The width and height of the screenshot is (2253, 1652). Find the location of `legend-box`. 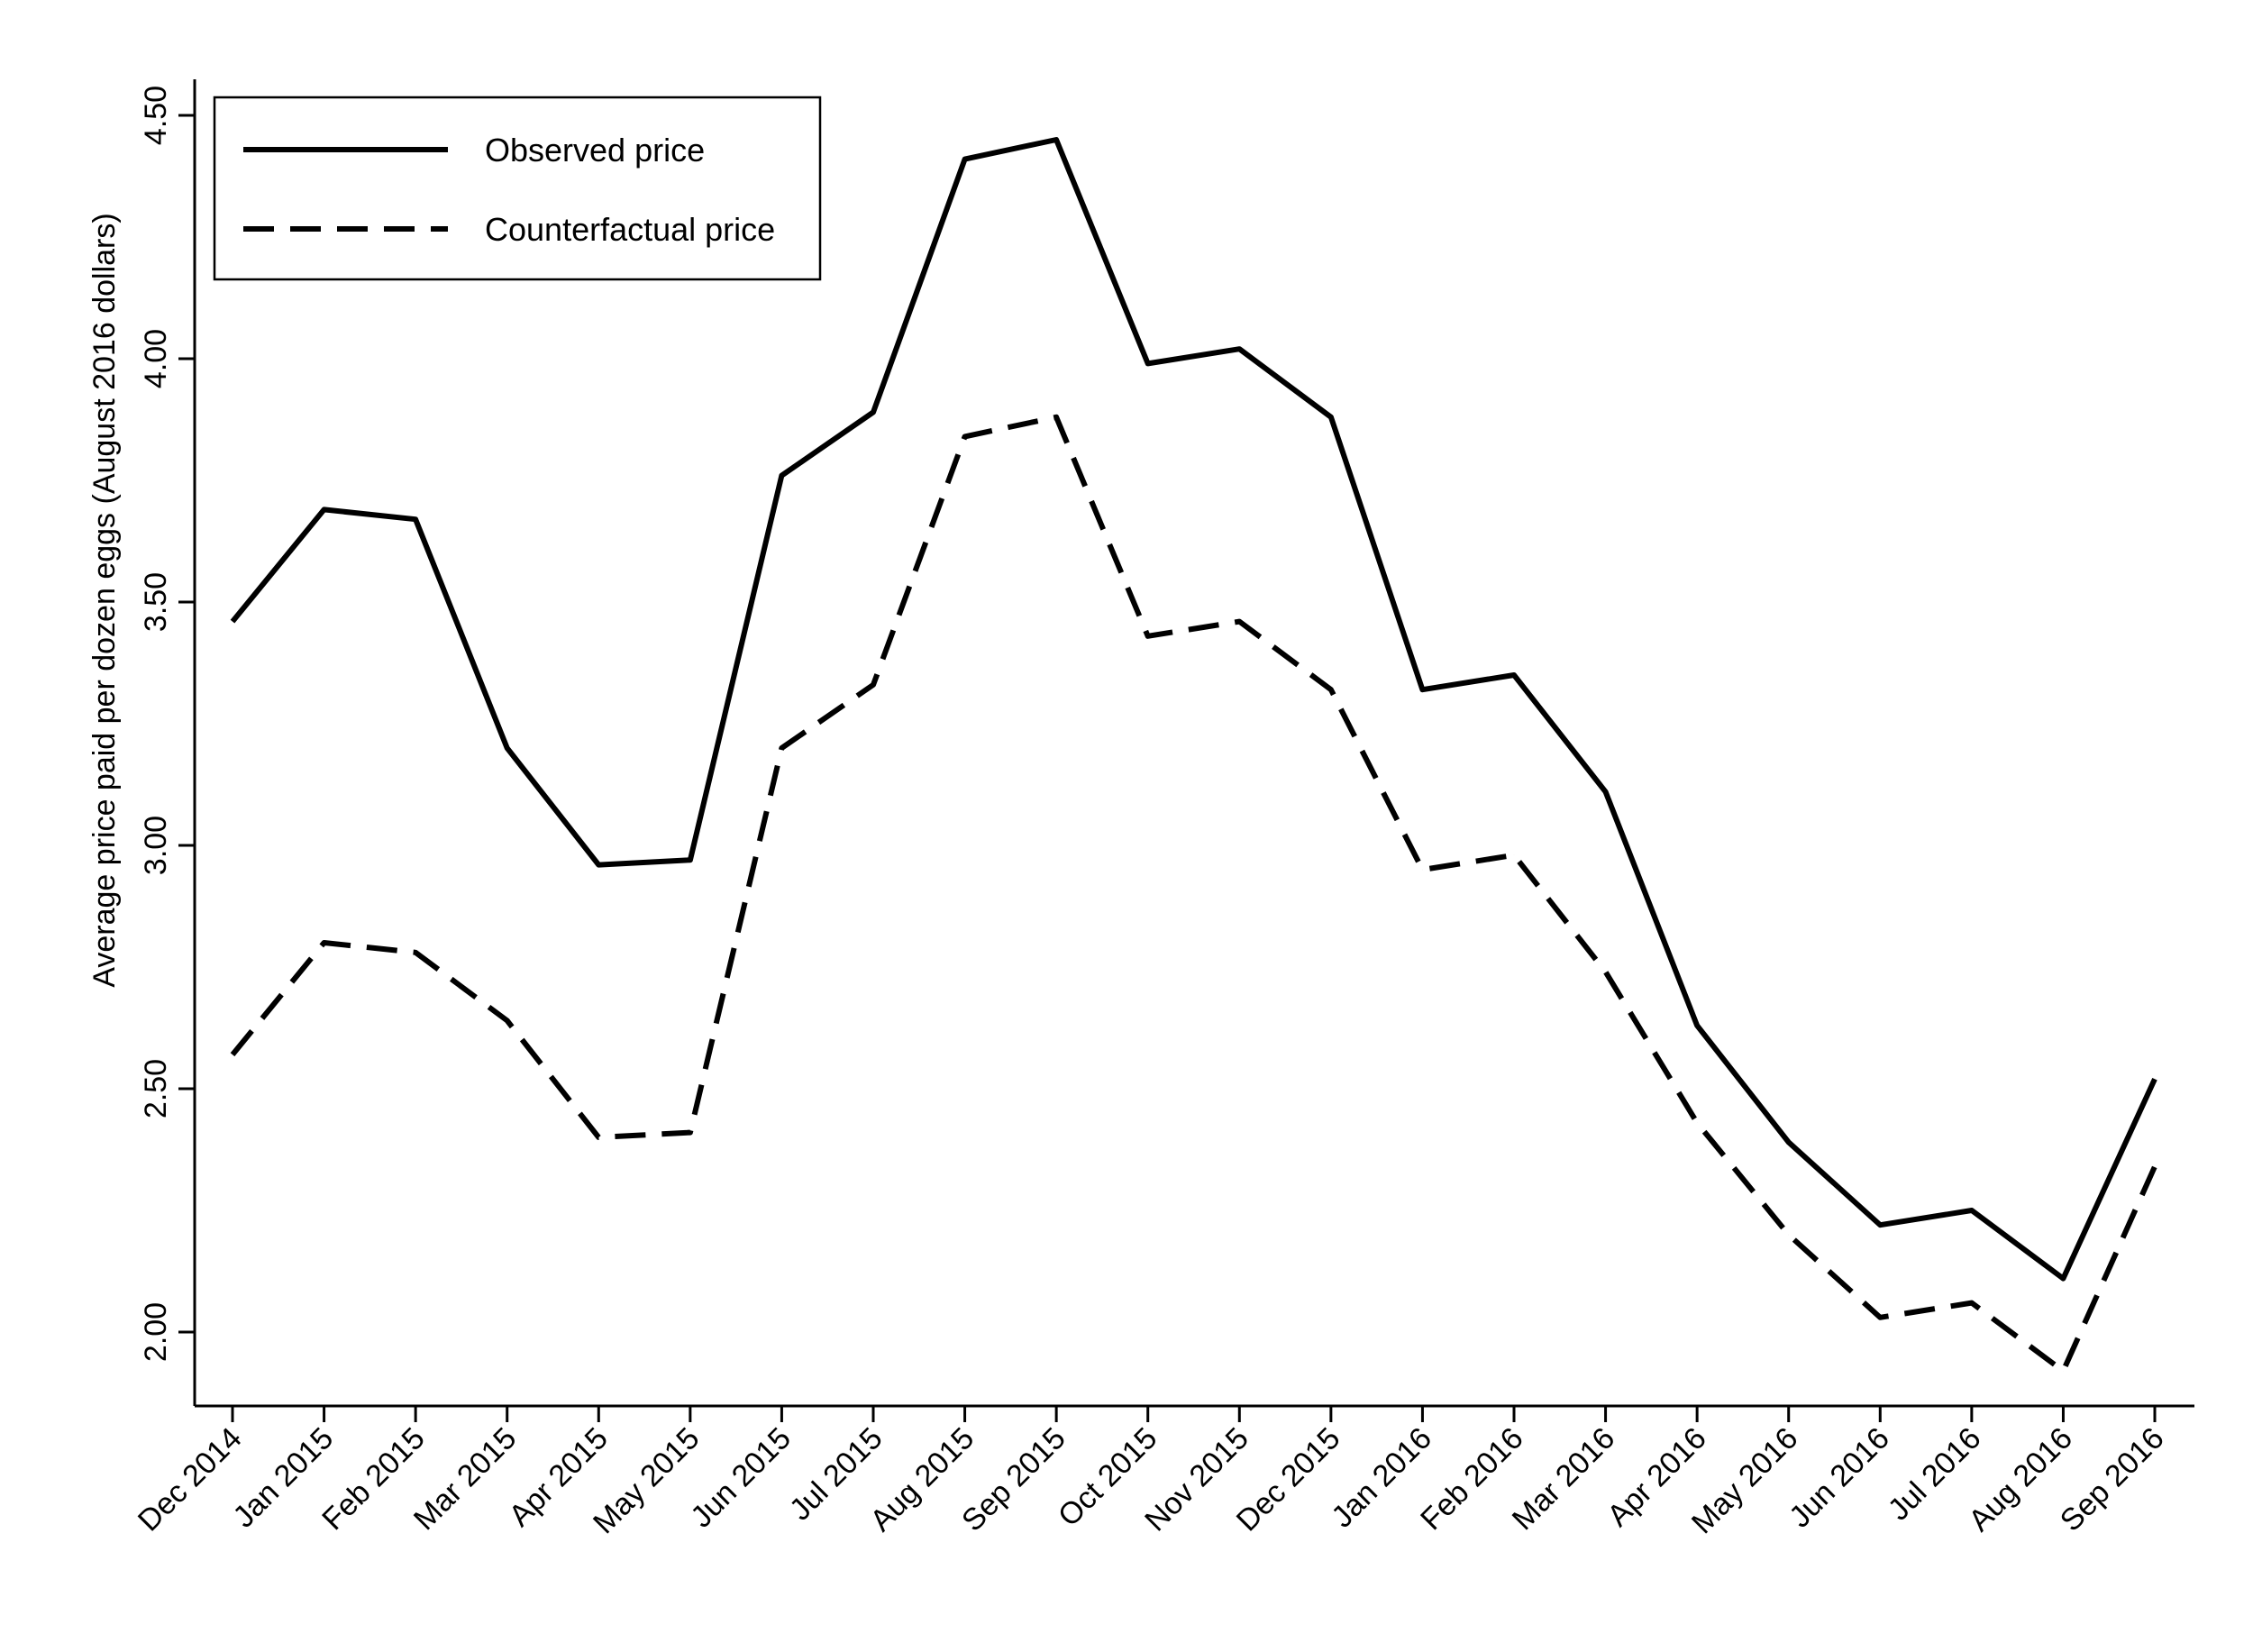

legend-box is located at coordinates (517, 189).